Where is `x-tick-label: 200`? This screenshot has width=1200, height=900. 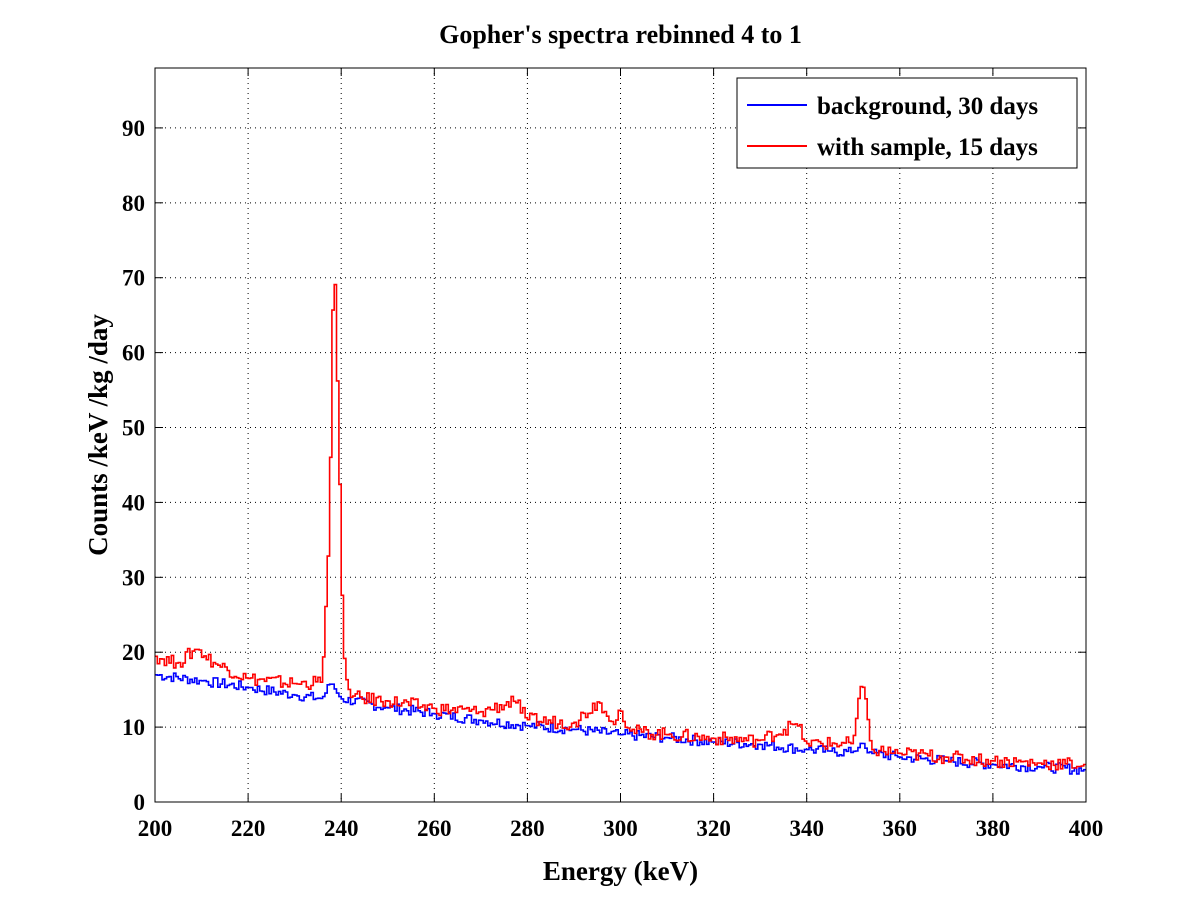 x-tick-label: 200 is located at coordinates (155, 828).